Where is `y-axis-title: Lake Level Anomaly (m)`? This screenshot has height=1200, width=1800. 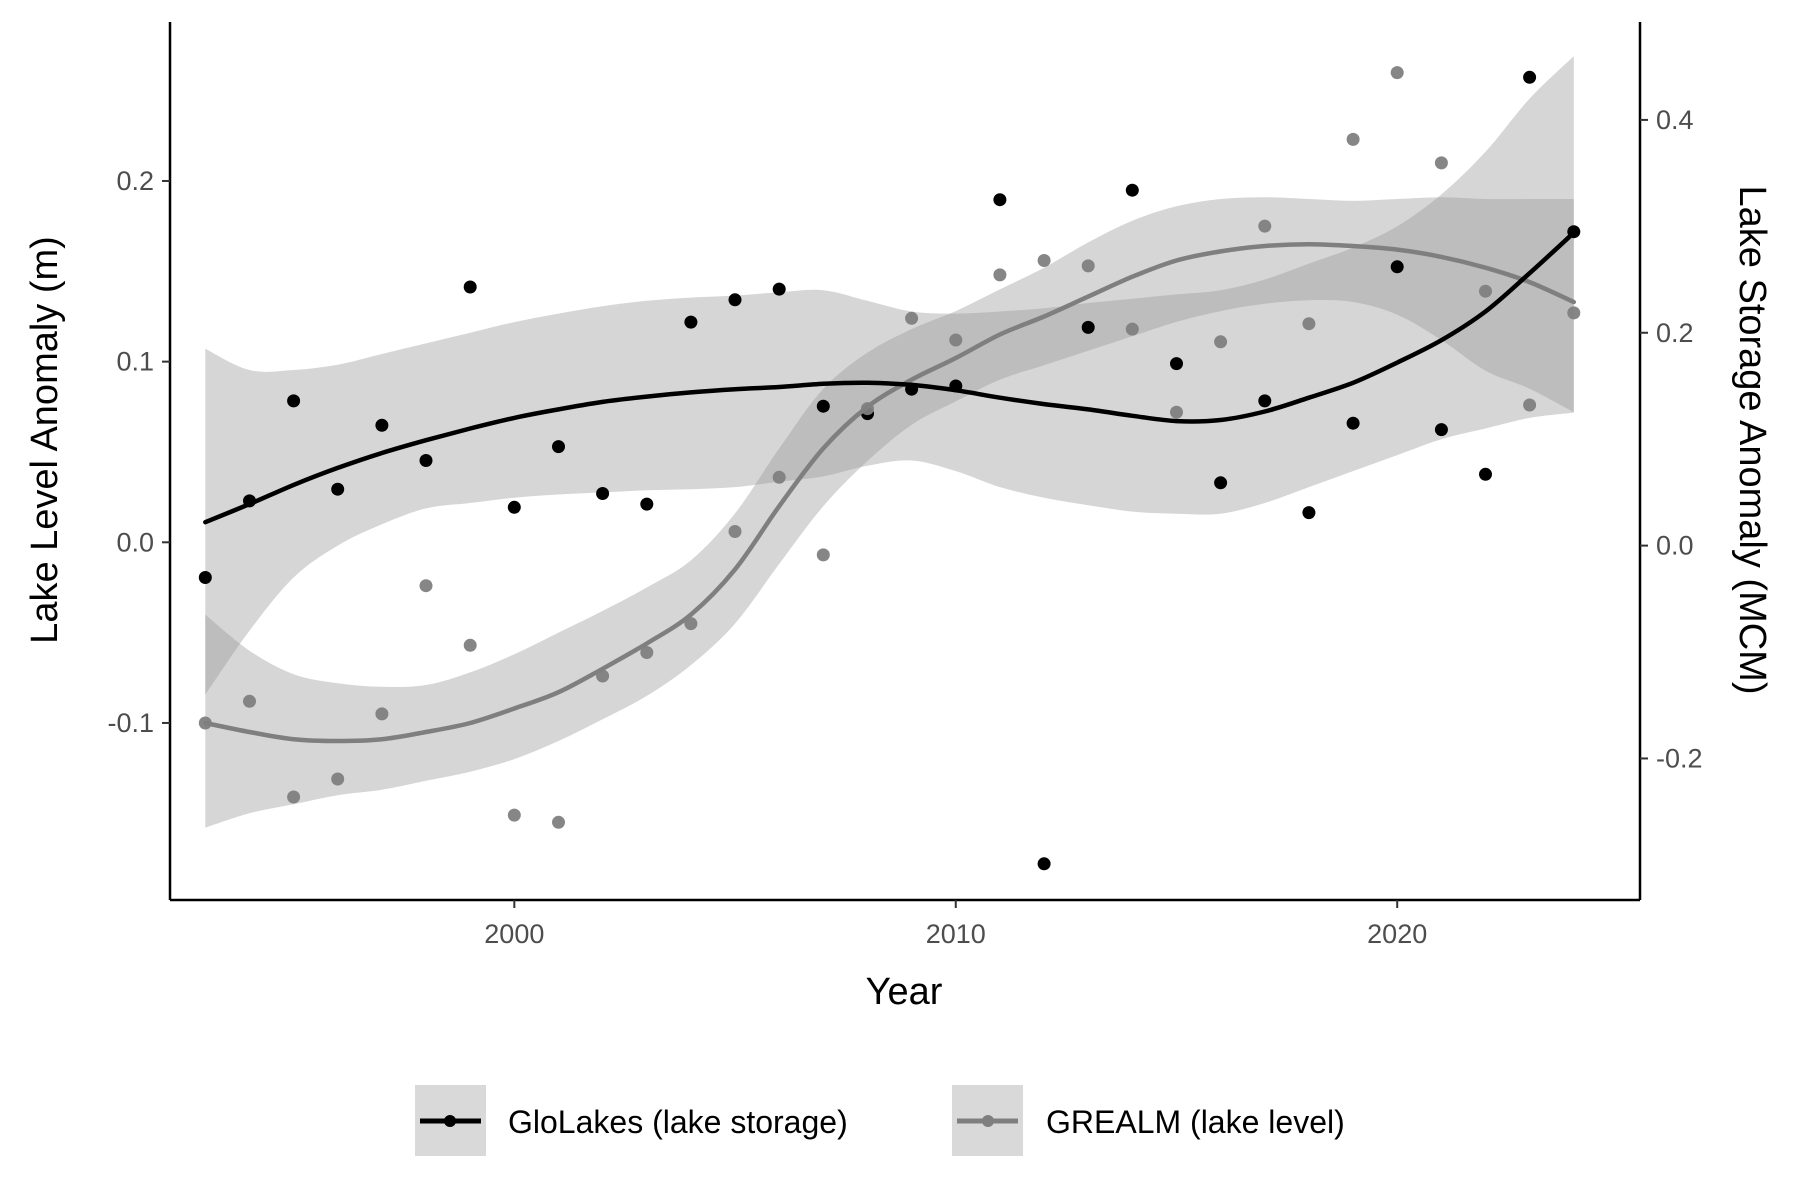
y-axis-title: Lake Level Anomaly (m) is located at coordinates (45, 440).